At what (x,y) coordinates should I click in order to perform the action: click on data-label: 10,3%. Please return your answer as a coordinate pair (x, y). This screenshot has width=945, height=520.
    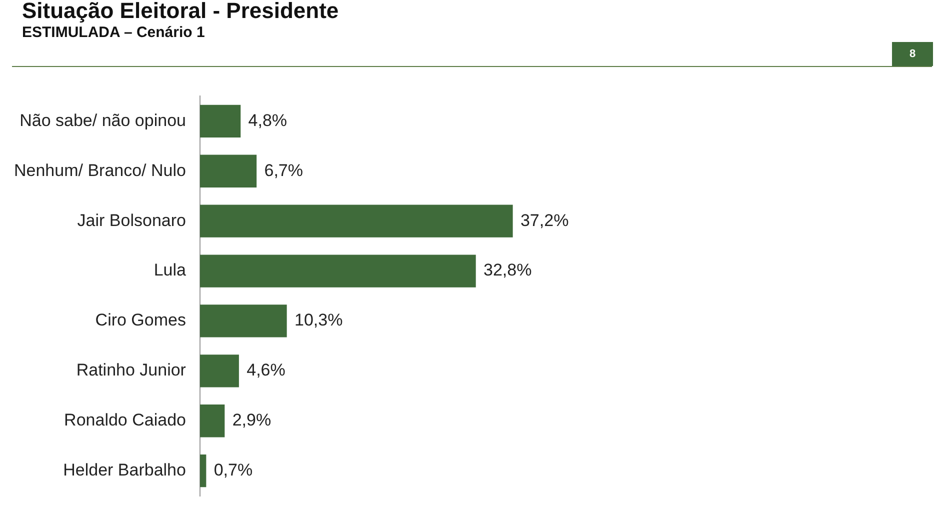
    Looking at the image, I should click on (318, 320).